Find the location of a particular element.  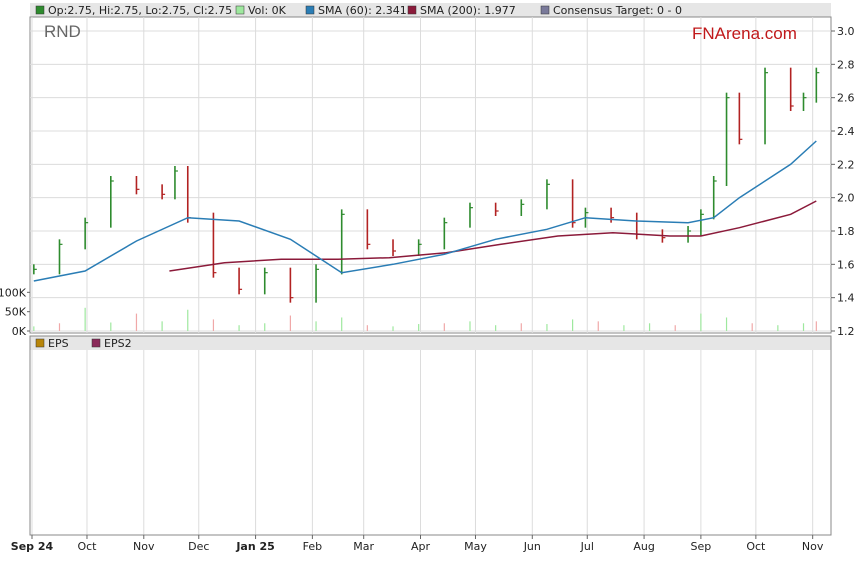

vol-tick-label: 100K is located at coordinates (13, 292).